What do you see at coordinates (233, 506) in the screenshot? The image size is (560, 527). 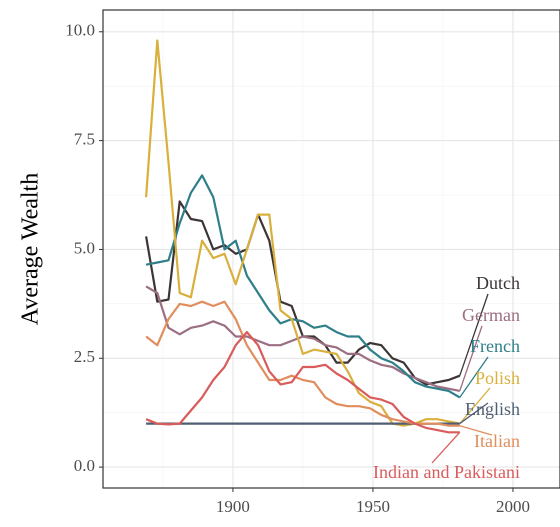 I see `x-tick-label: 1900` at bounding box center [233, 506].